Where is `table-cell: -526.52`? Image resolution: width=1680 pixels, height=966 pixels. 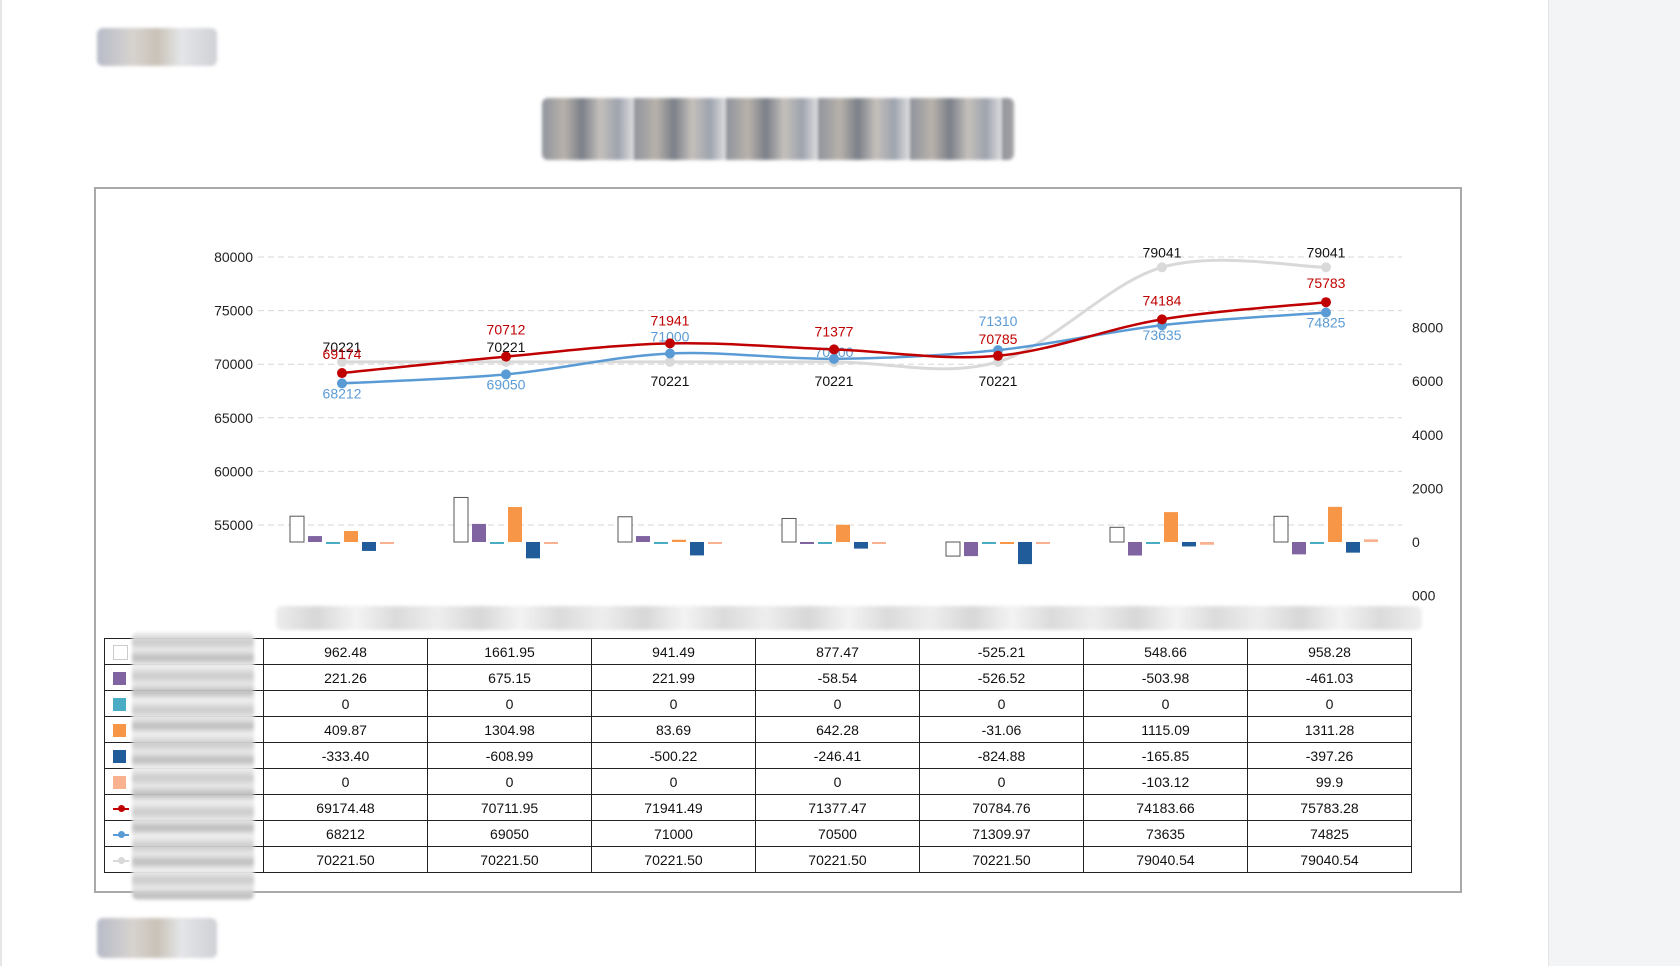 table-cell: -526.52 is located at coordinates (1001, 677).